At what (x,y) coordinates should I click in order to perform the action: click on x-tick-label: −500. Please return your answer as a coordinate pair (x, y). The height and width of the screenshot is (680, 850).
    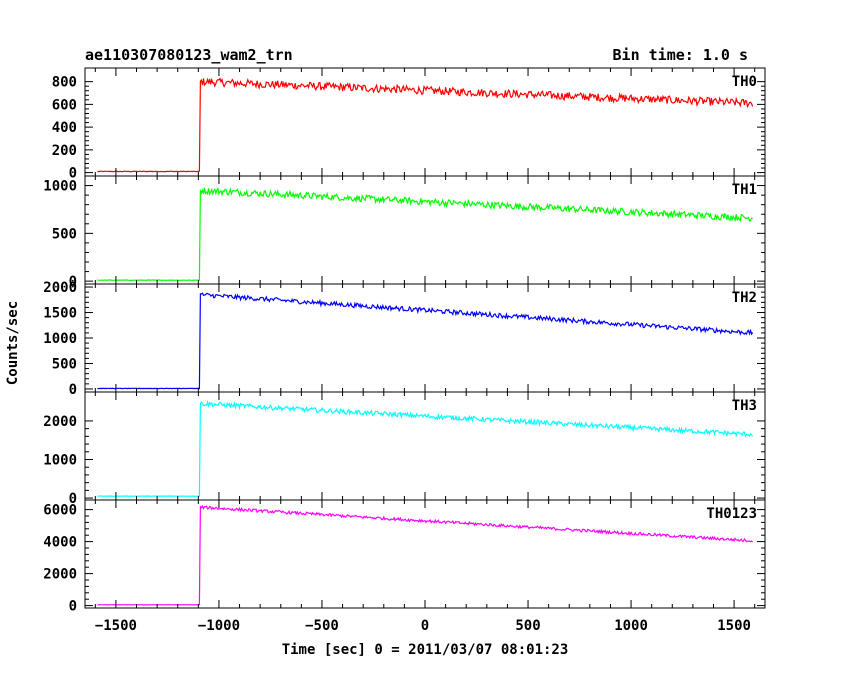
    Looking at the image, I should click on (322, 626).